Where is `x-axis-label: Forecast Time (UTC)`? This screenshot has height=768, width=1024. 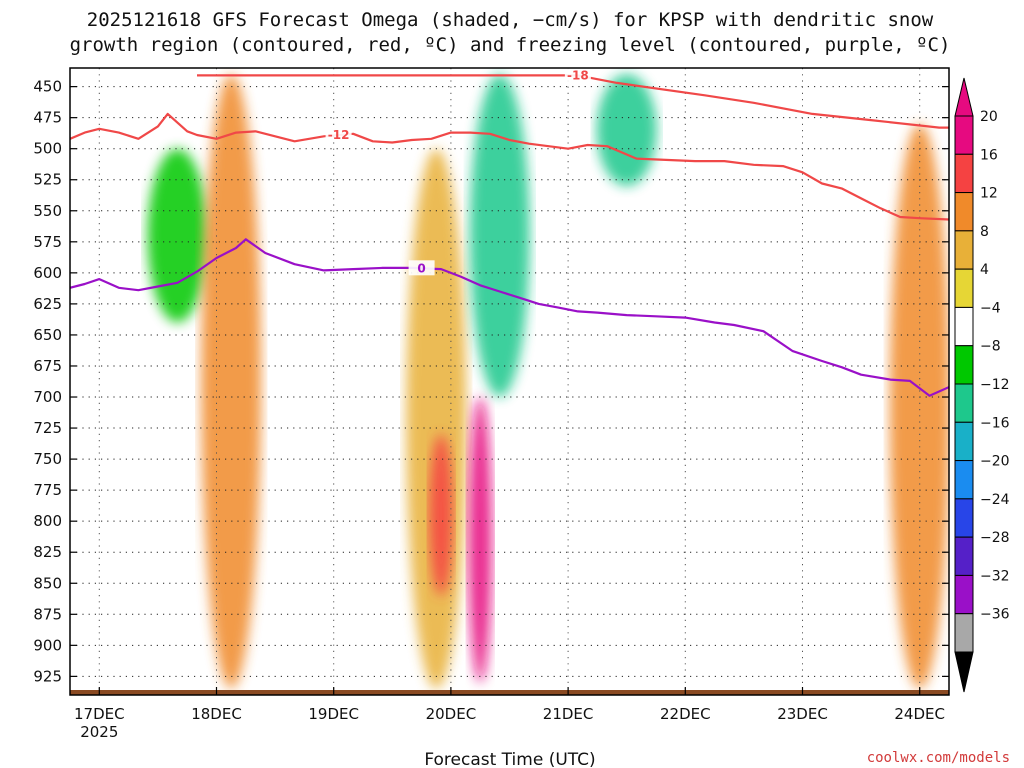
x-axis-label: Forecast Time (UTC) is located at coordinates (509, 759).